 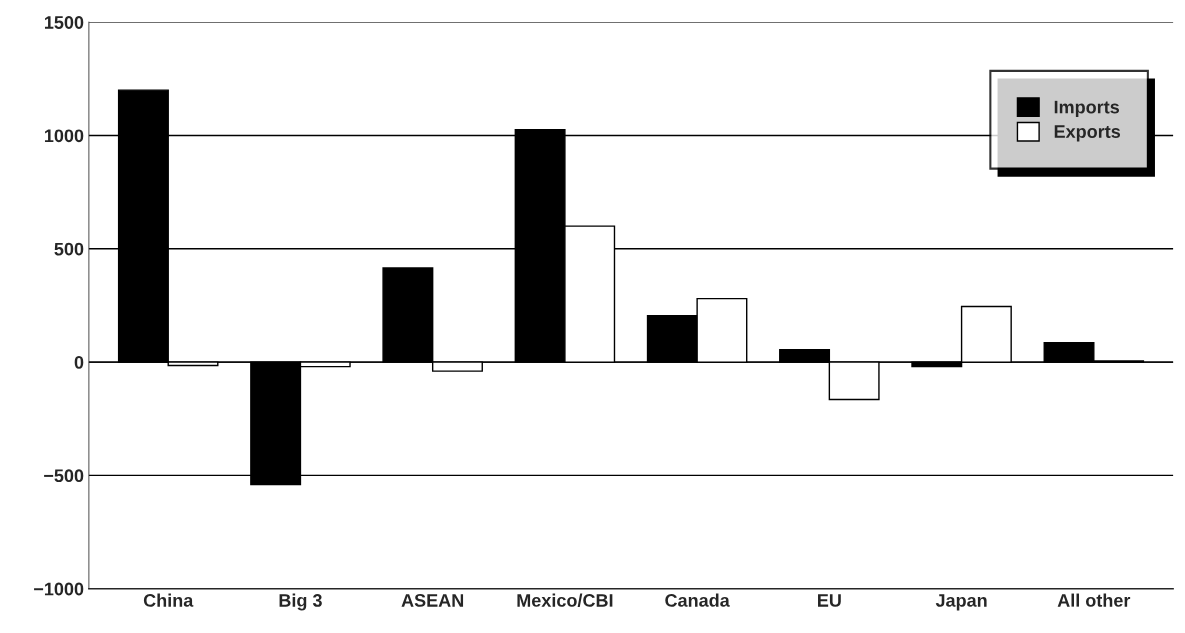 I want to click on x-tick-label: ASEAN, so click(x=432, y=600).